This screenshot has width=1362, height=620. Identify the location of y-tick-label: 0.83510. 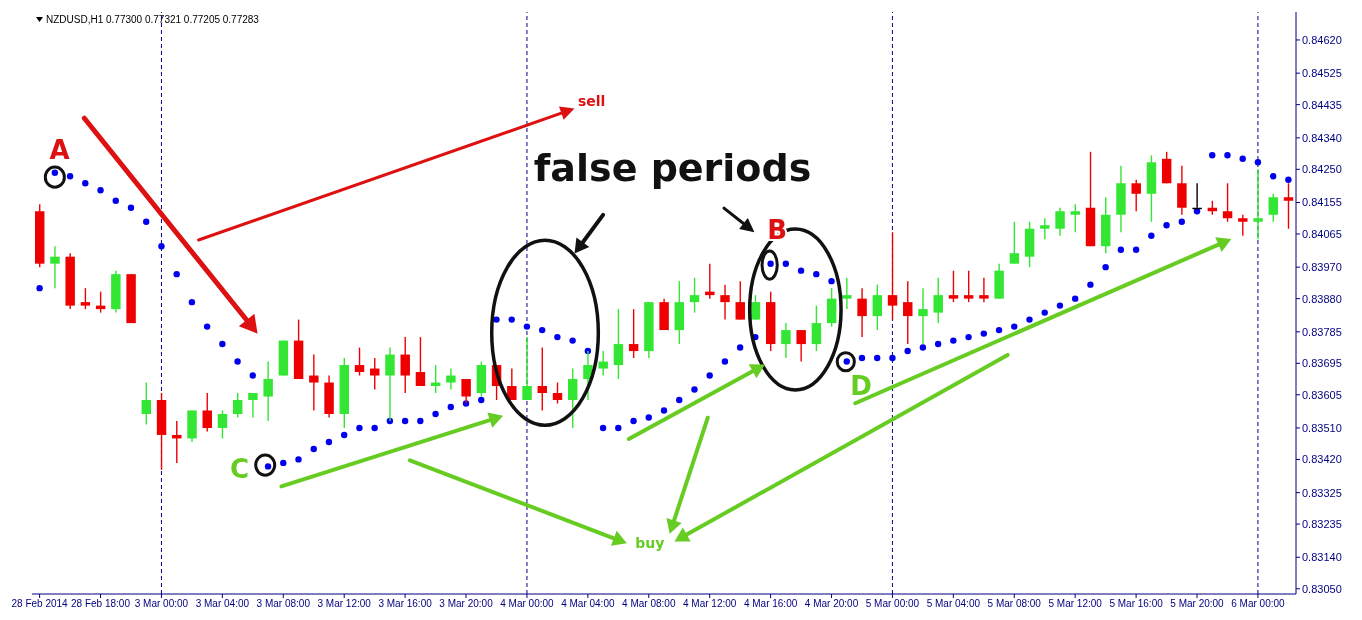
(1322, 427).